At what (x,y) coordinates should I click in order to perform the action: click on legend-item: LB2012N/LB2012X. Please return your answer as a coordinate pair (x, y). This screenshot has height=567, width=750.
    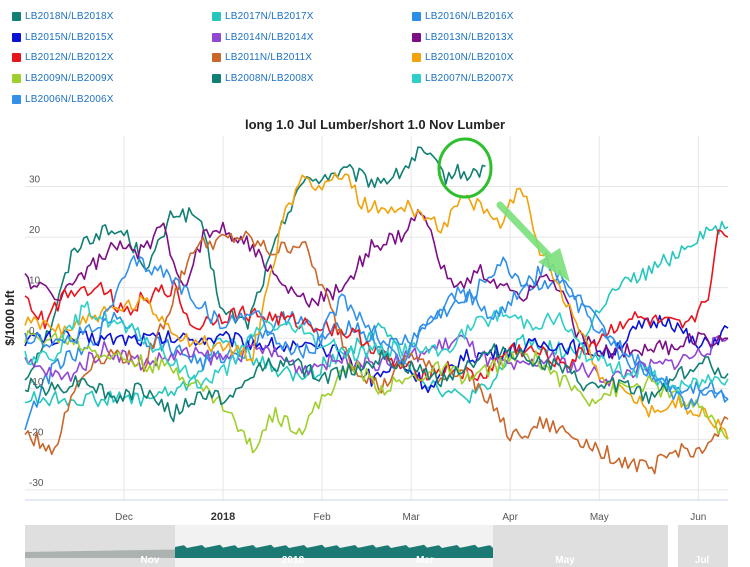
    Looking at the image, I should click on (112, 57).